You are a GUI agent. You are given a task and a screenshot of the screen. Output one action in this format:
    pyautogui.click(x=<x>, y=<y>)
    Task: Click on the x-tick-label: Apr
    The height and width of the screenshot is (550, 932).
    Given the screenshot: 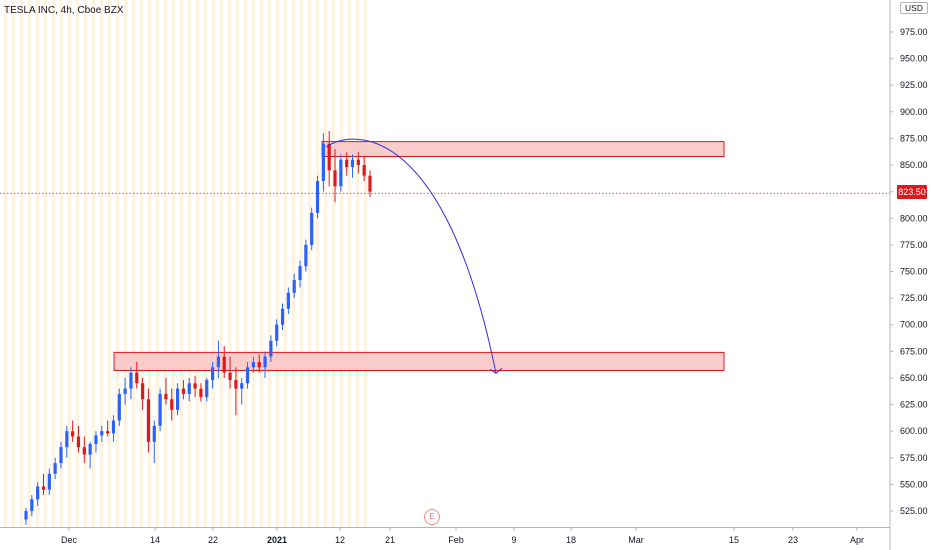 What is the action you would take?
    pyautogui.click(x=857, y=540)
    